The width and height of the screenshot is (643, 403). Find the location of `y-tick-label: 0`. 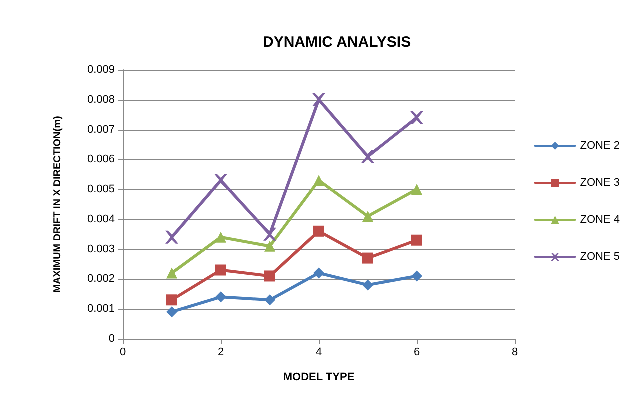

y-tick-label: 0 is located at coordinates (111, 339).